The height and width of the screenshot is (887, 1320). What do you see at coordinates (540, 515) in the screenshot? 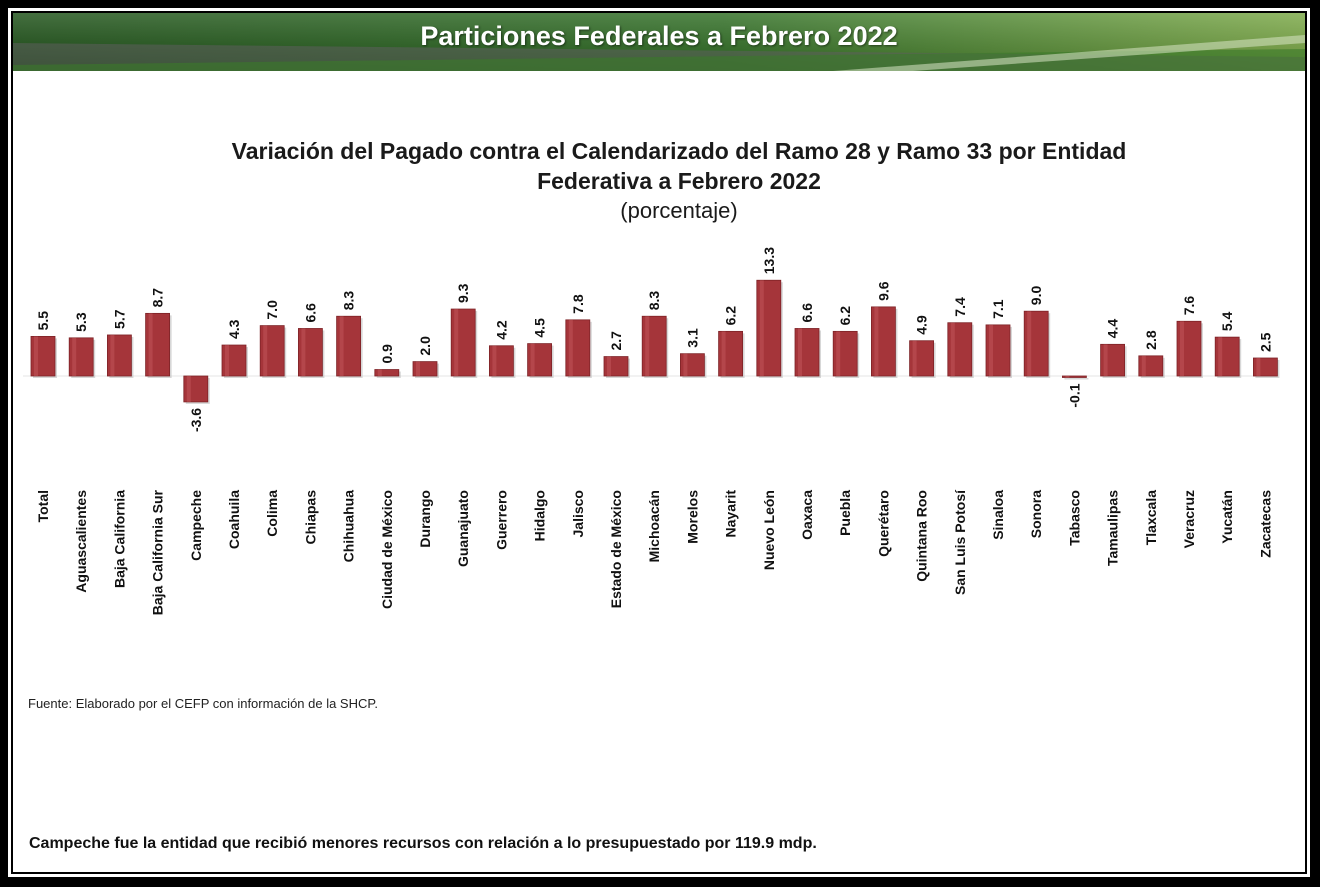
I see `category-label: Hidalgo` at bounding box center [540, 515].